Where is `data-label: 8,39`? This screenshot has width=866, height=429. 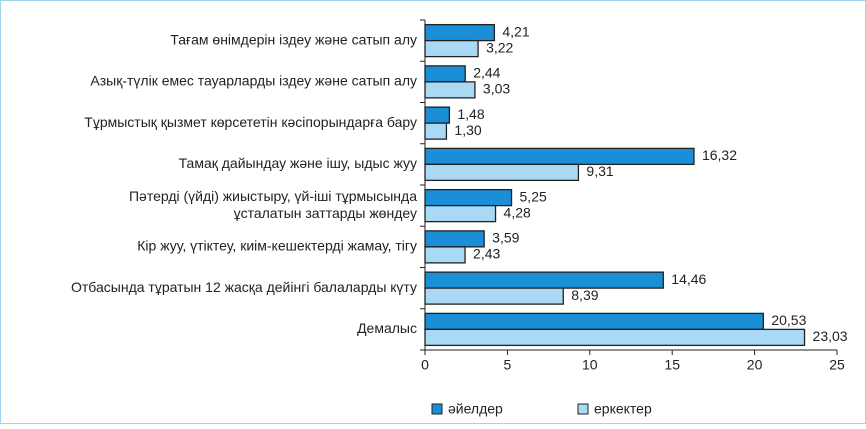
data-label: 8,39 is located at coordinates (584, 295).